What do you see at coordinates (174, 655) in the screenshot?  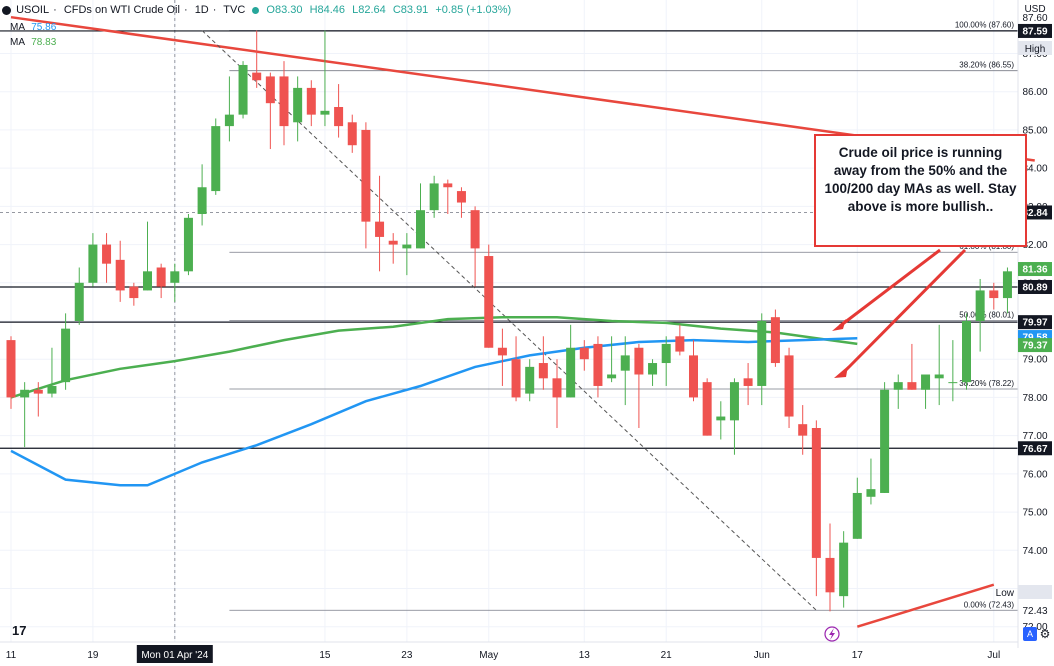 I see `x-tick-label: Mon 01 Apr '24` at bounding box center [174, 655].